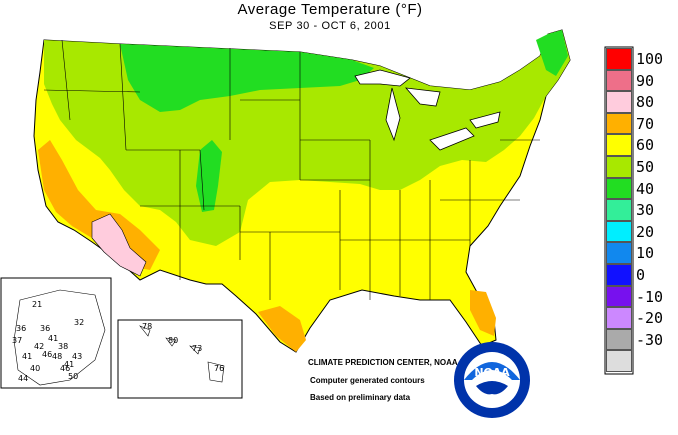  What do you see at coordinates (35, 368) in the screenshot?
I see `alaska-value: 40` at bounding box center [35, 368].